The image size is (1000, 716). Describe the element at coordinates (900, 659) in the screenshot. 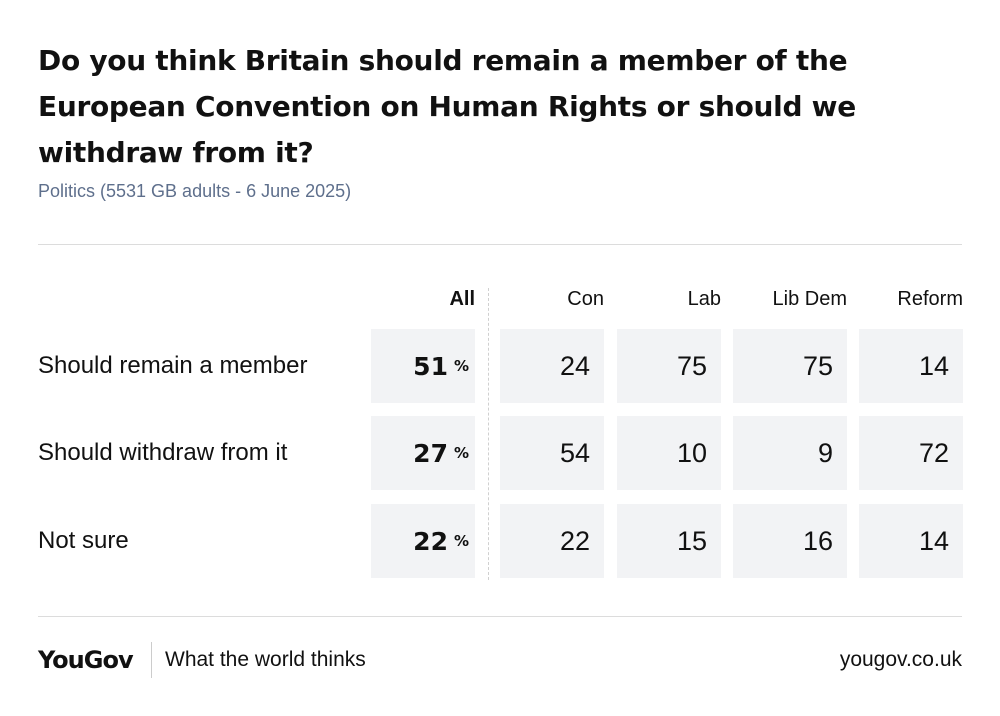

I see `site-link: yougov.co.uk` at that location.